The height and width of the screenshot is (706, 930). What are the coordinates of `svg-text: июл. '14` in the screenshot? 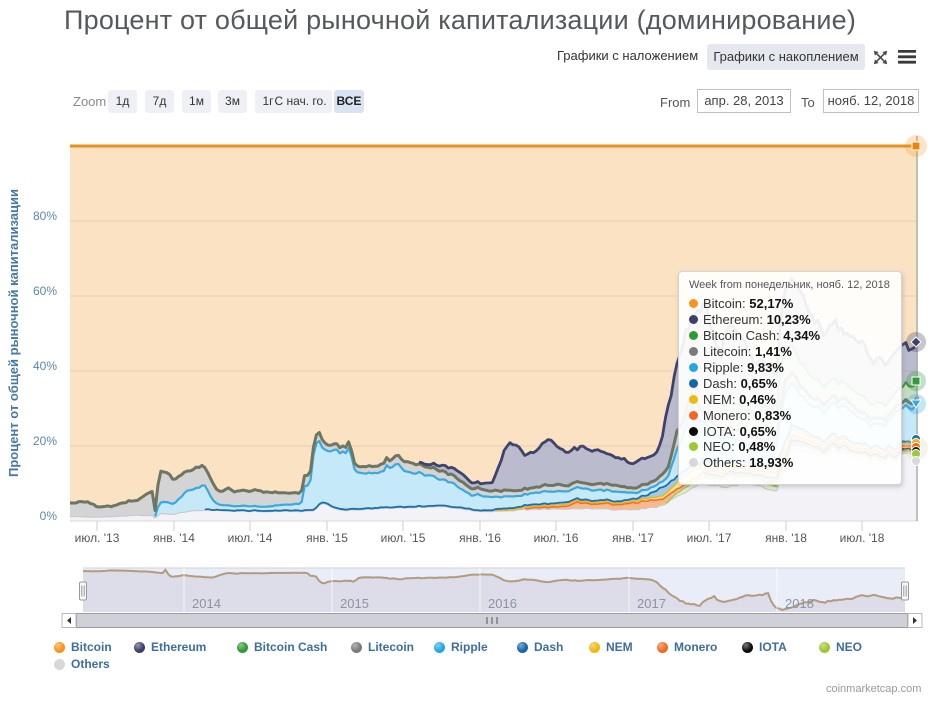 It's located at (250, 538).